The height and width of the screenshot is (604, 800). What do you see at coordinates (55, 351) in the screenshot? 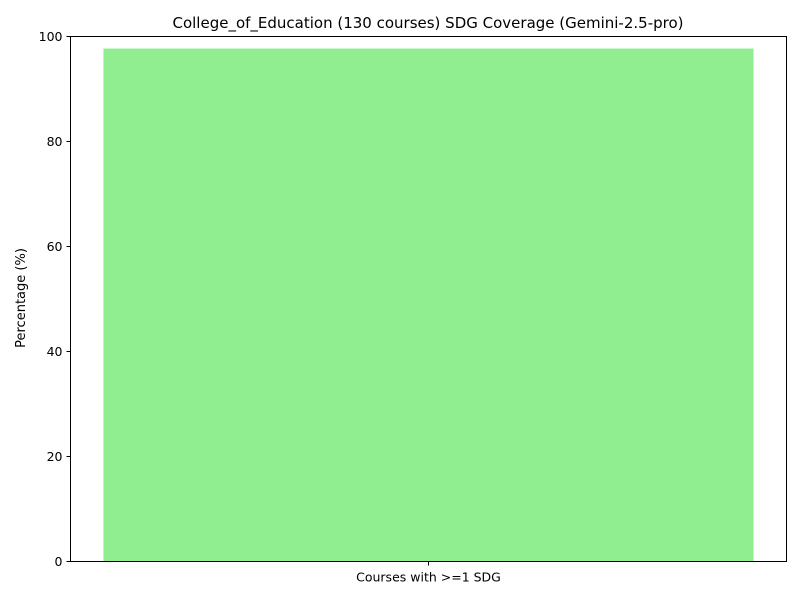
I see `y-tick-label: 40` at bounding box center [55, 351].